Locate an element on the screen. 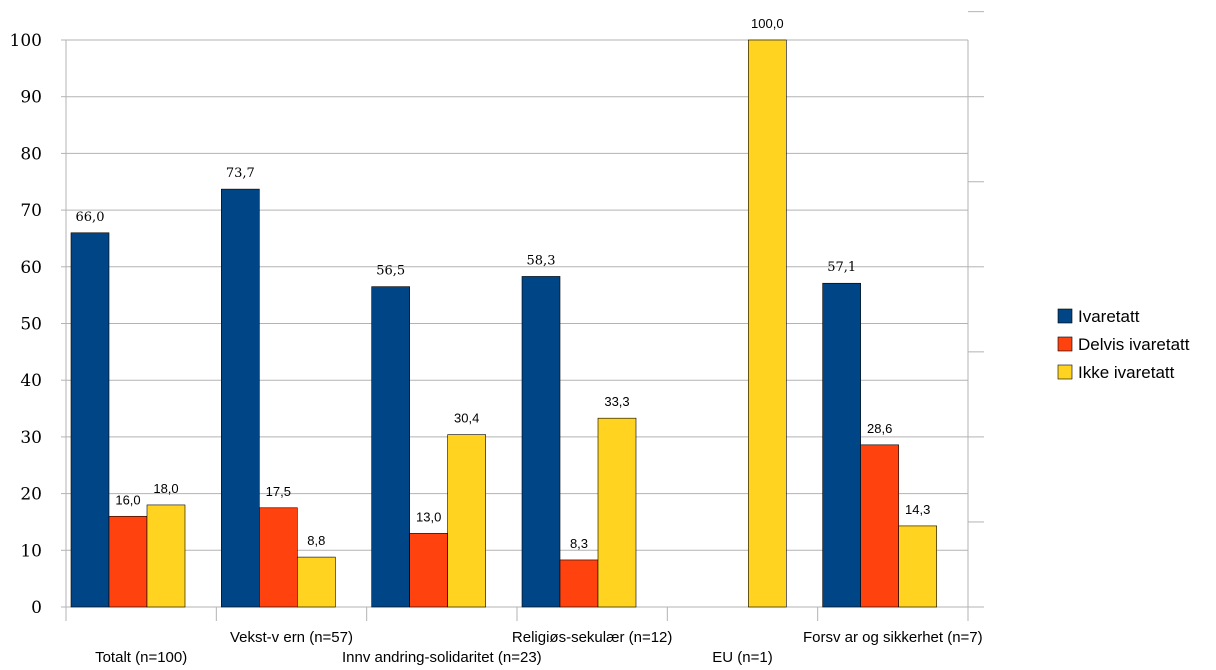  data-label: 30,4 is located at coordinates (466, 418).